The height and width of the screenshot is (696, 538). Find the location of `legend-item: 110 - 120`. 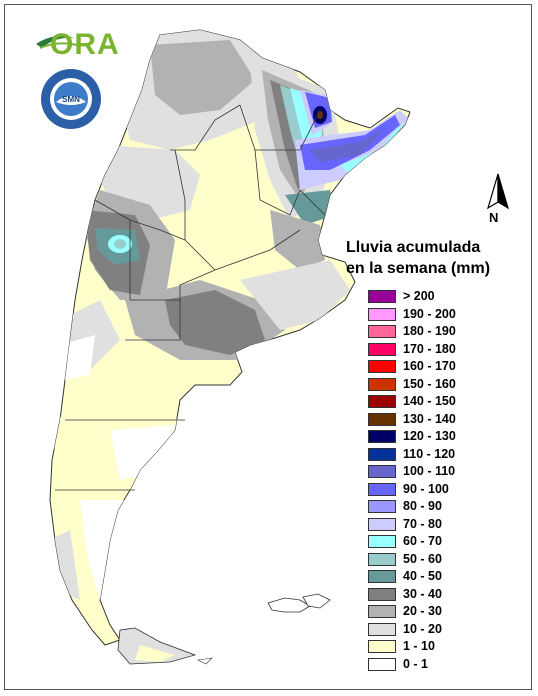

legend-item: 110 - 120 is located at coordinates (443, 455).